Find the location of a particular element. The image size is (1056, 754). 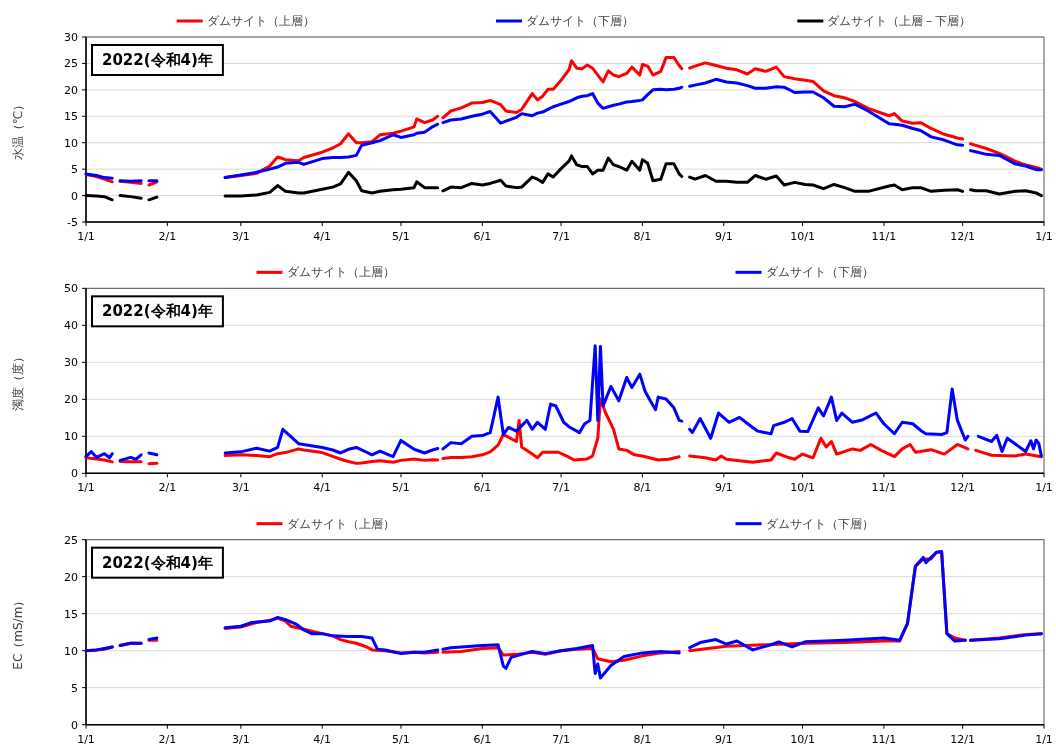

y-tick-label: 40 is located at coordinates (71, 326).